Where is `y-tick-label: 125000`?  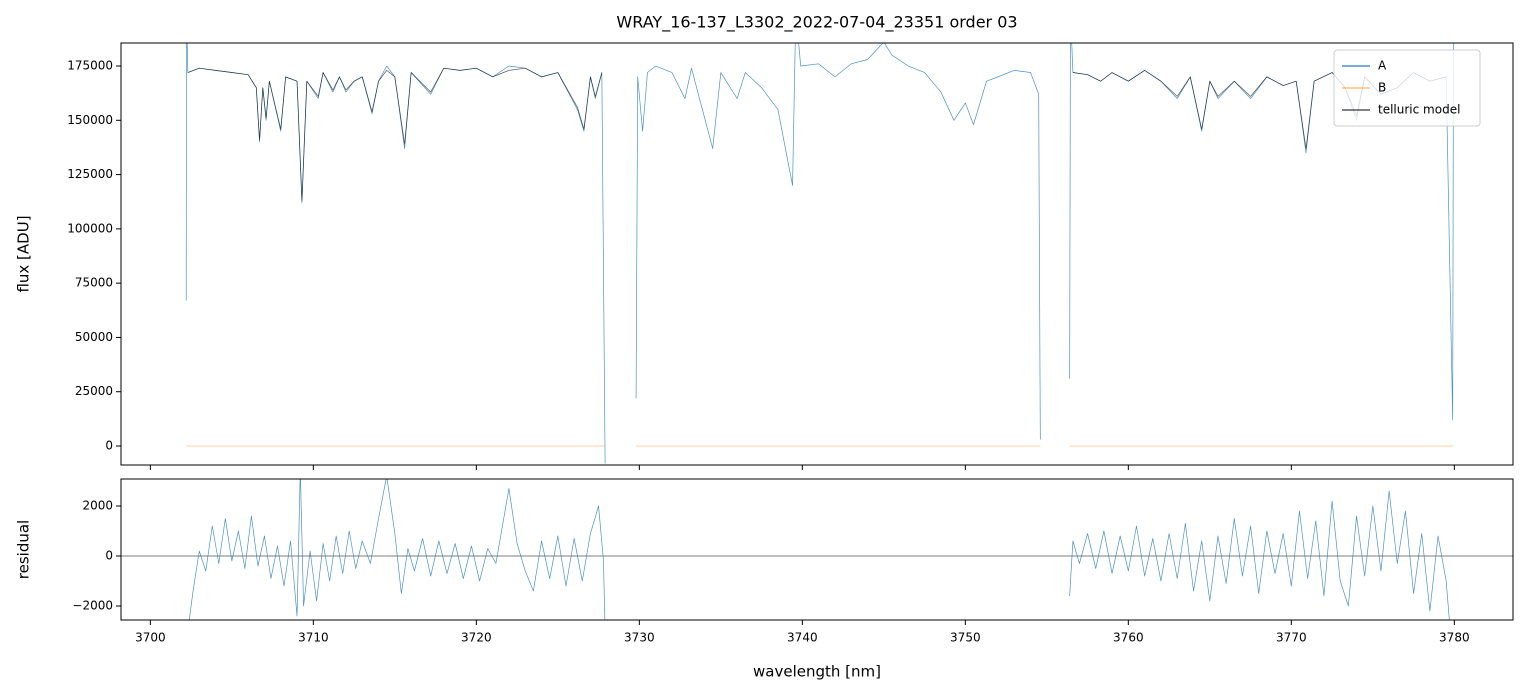
y-tick-label: 125000 is located at coordinates (90, 174).